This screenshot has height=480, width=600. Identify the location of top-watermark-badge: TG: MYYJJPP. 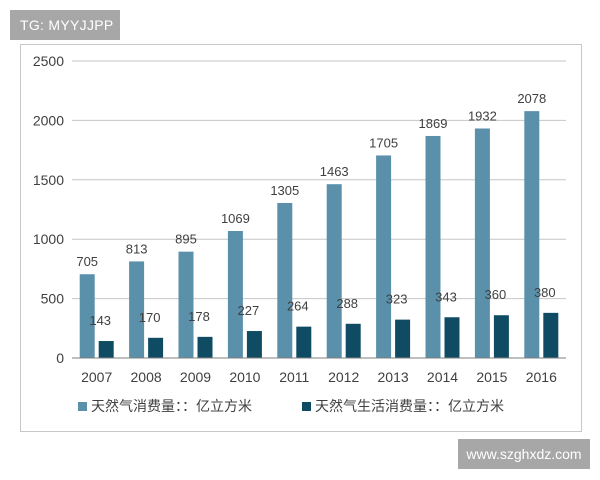
(65, 25).